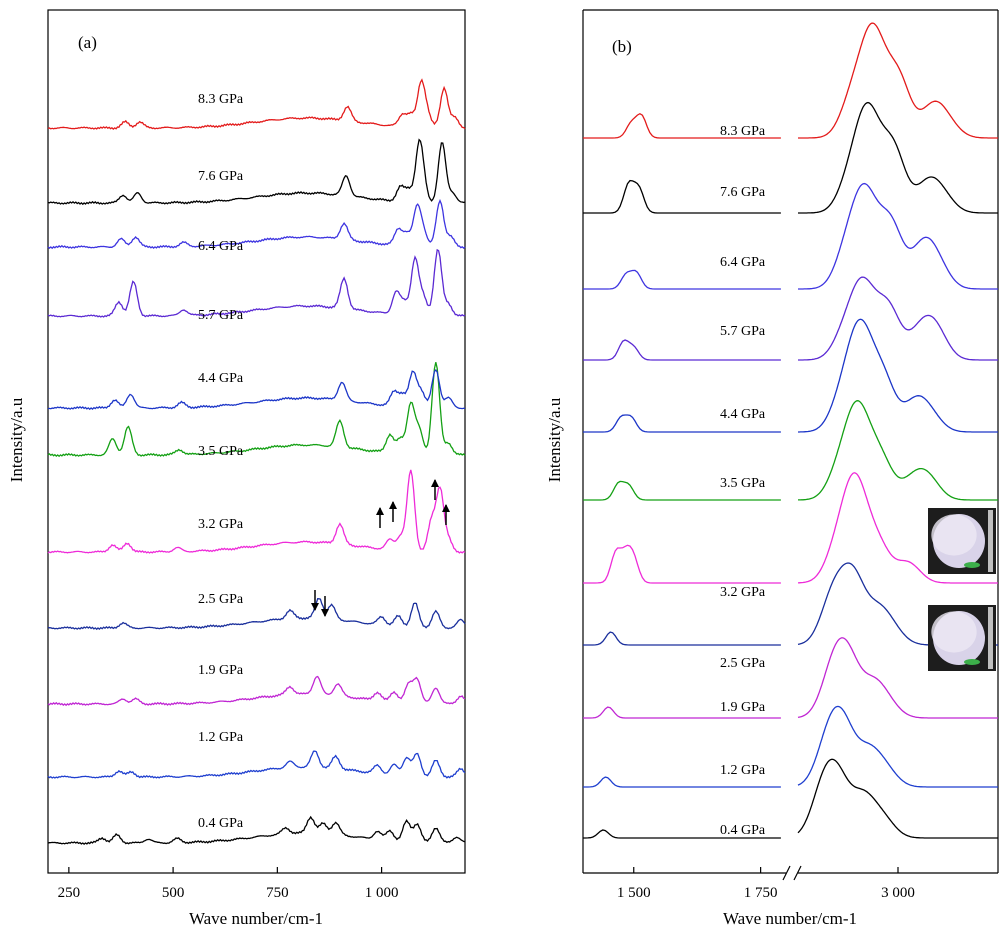 The width and height of the screenshot is (1000, 940). What do you see at coordinates (743, 131) in the screenshot?
I see `pressure-label-b-10: 8.3 GPa` at bounding box center [743, 131].